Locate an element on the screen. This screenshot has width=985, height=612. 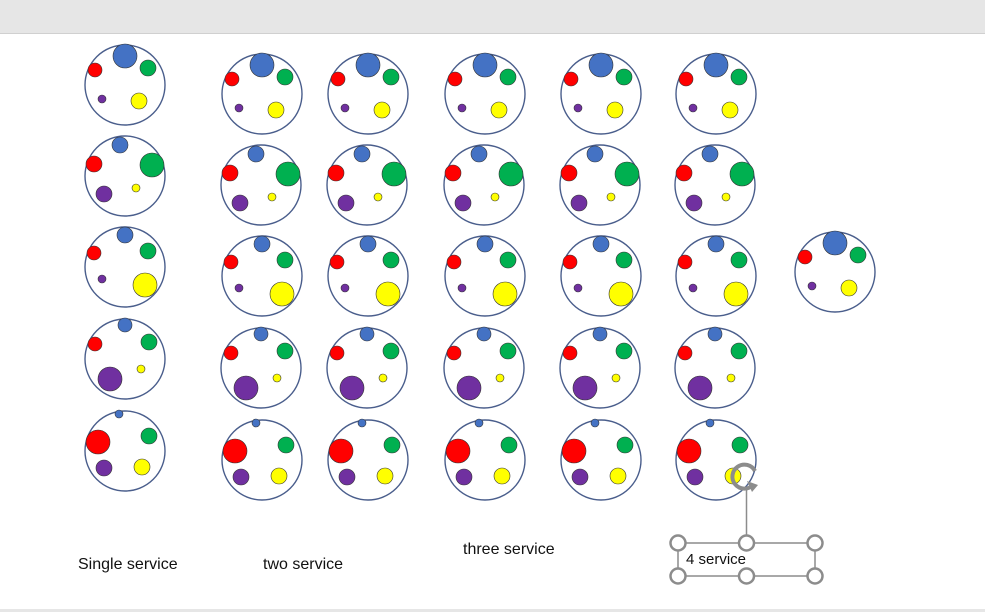
label-two-service: two service is located at coordinates (303, 564).